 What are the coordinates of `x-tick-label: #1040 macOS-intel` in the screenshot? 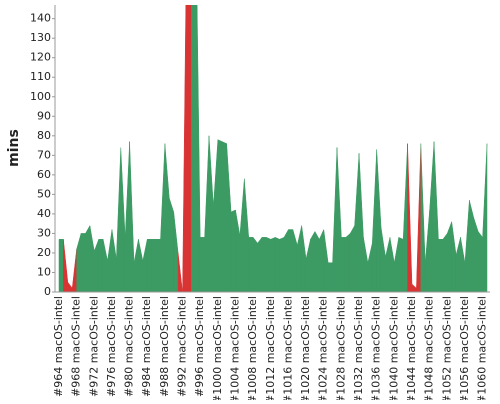 It's located at (393, 348).